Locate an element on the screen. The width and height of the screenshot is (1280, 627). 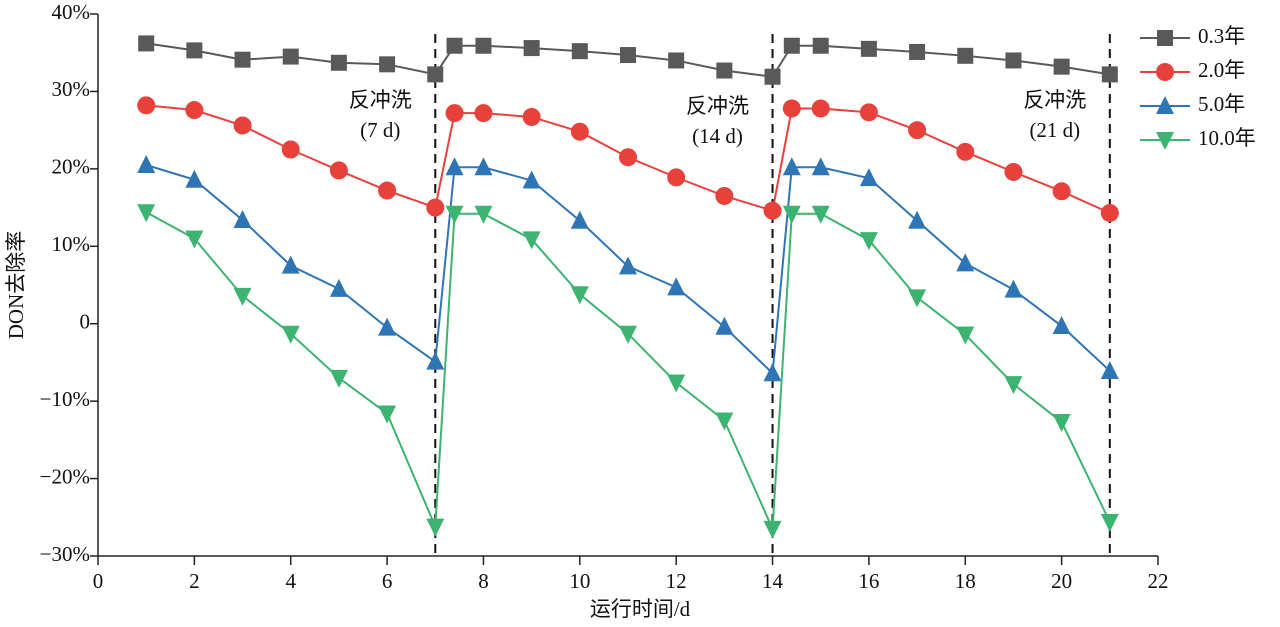
y-tick-label: 10% is located at coordinates (71, 244).